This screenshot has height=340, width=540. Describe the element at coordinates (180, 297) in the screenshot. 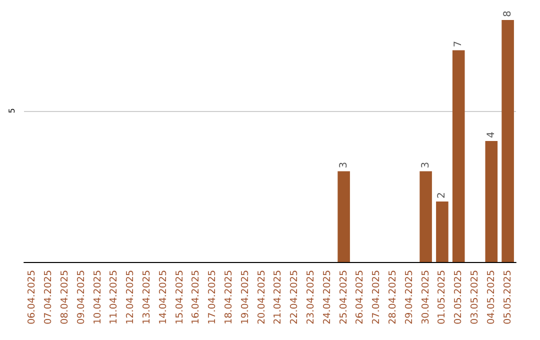

I see `x-tick-label: 15.04.2025` at that location.